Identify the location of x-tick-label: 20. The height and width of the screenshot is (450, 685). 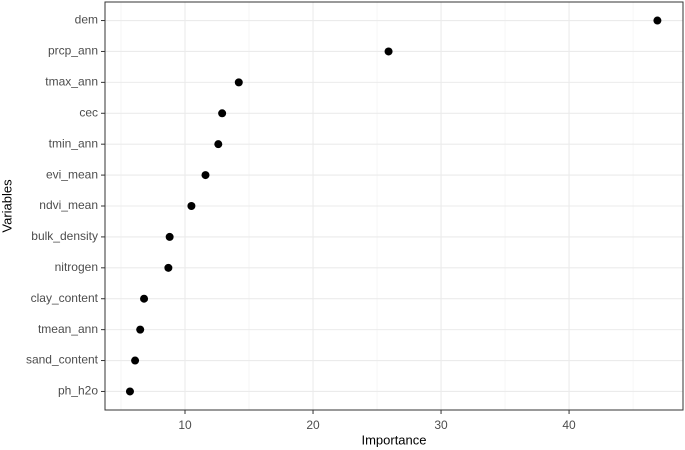
(313, 425).